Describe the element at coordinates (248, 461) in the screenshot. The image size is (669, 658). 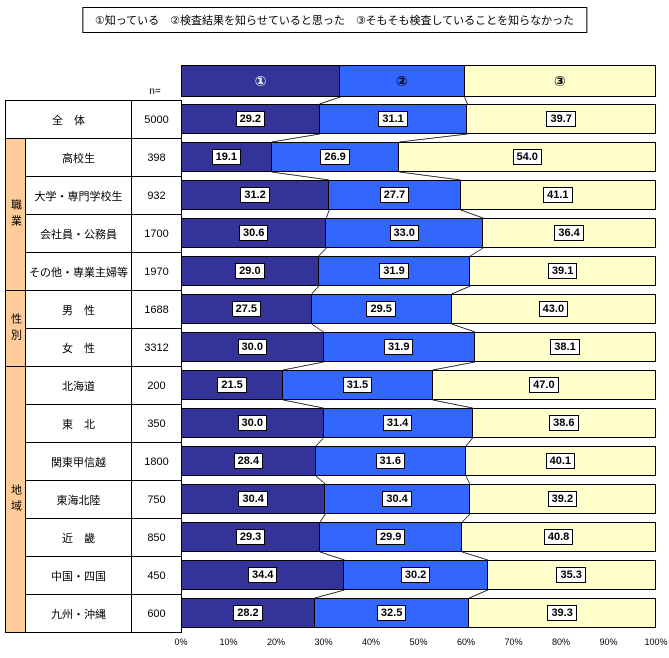
I see `bar-segment-1: 28.4` at that location.